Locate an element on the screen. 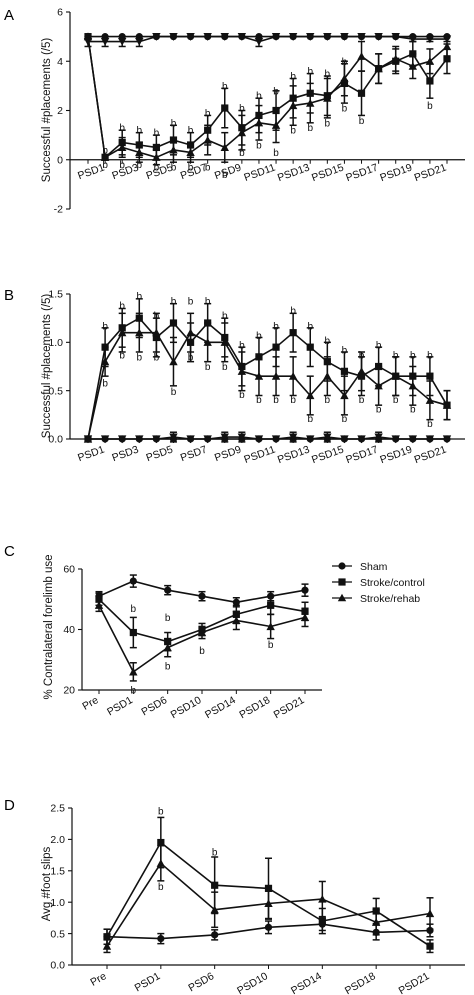 The width and height of the screenshot is (474, 995). panel-b-y-axis-title: Successful #placements (/5) is located at coordinates (47, 366).